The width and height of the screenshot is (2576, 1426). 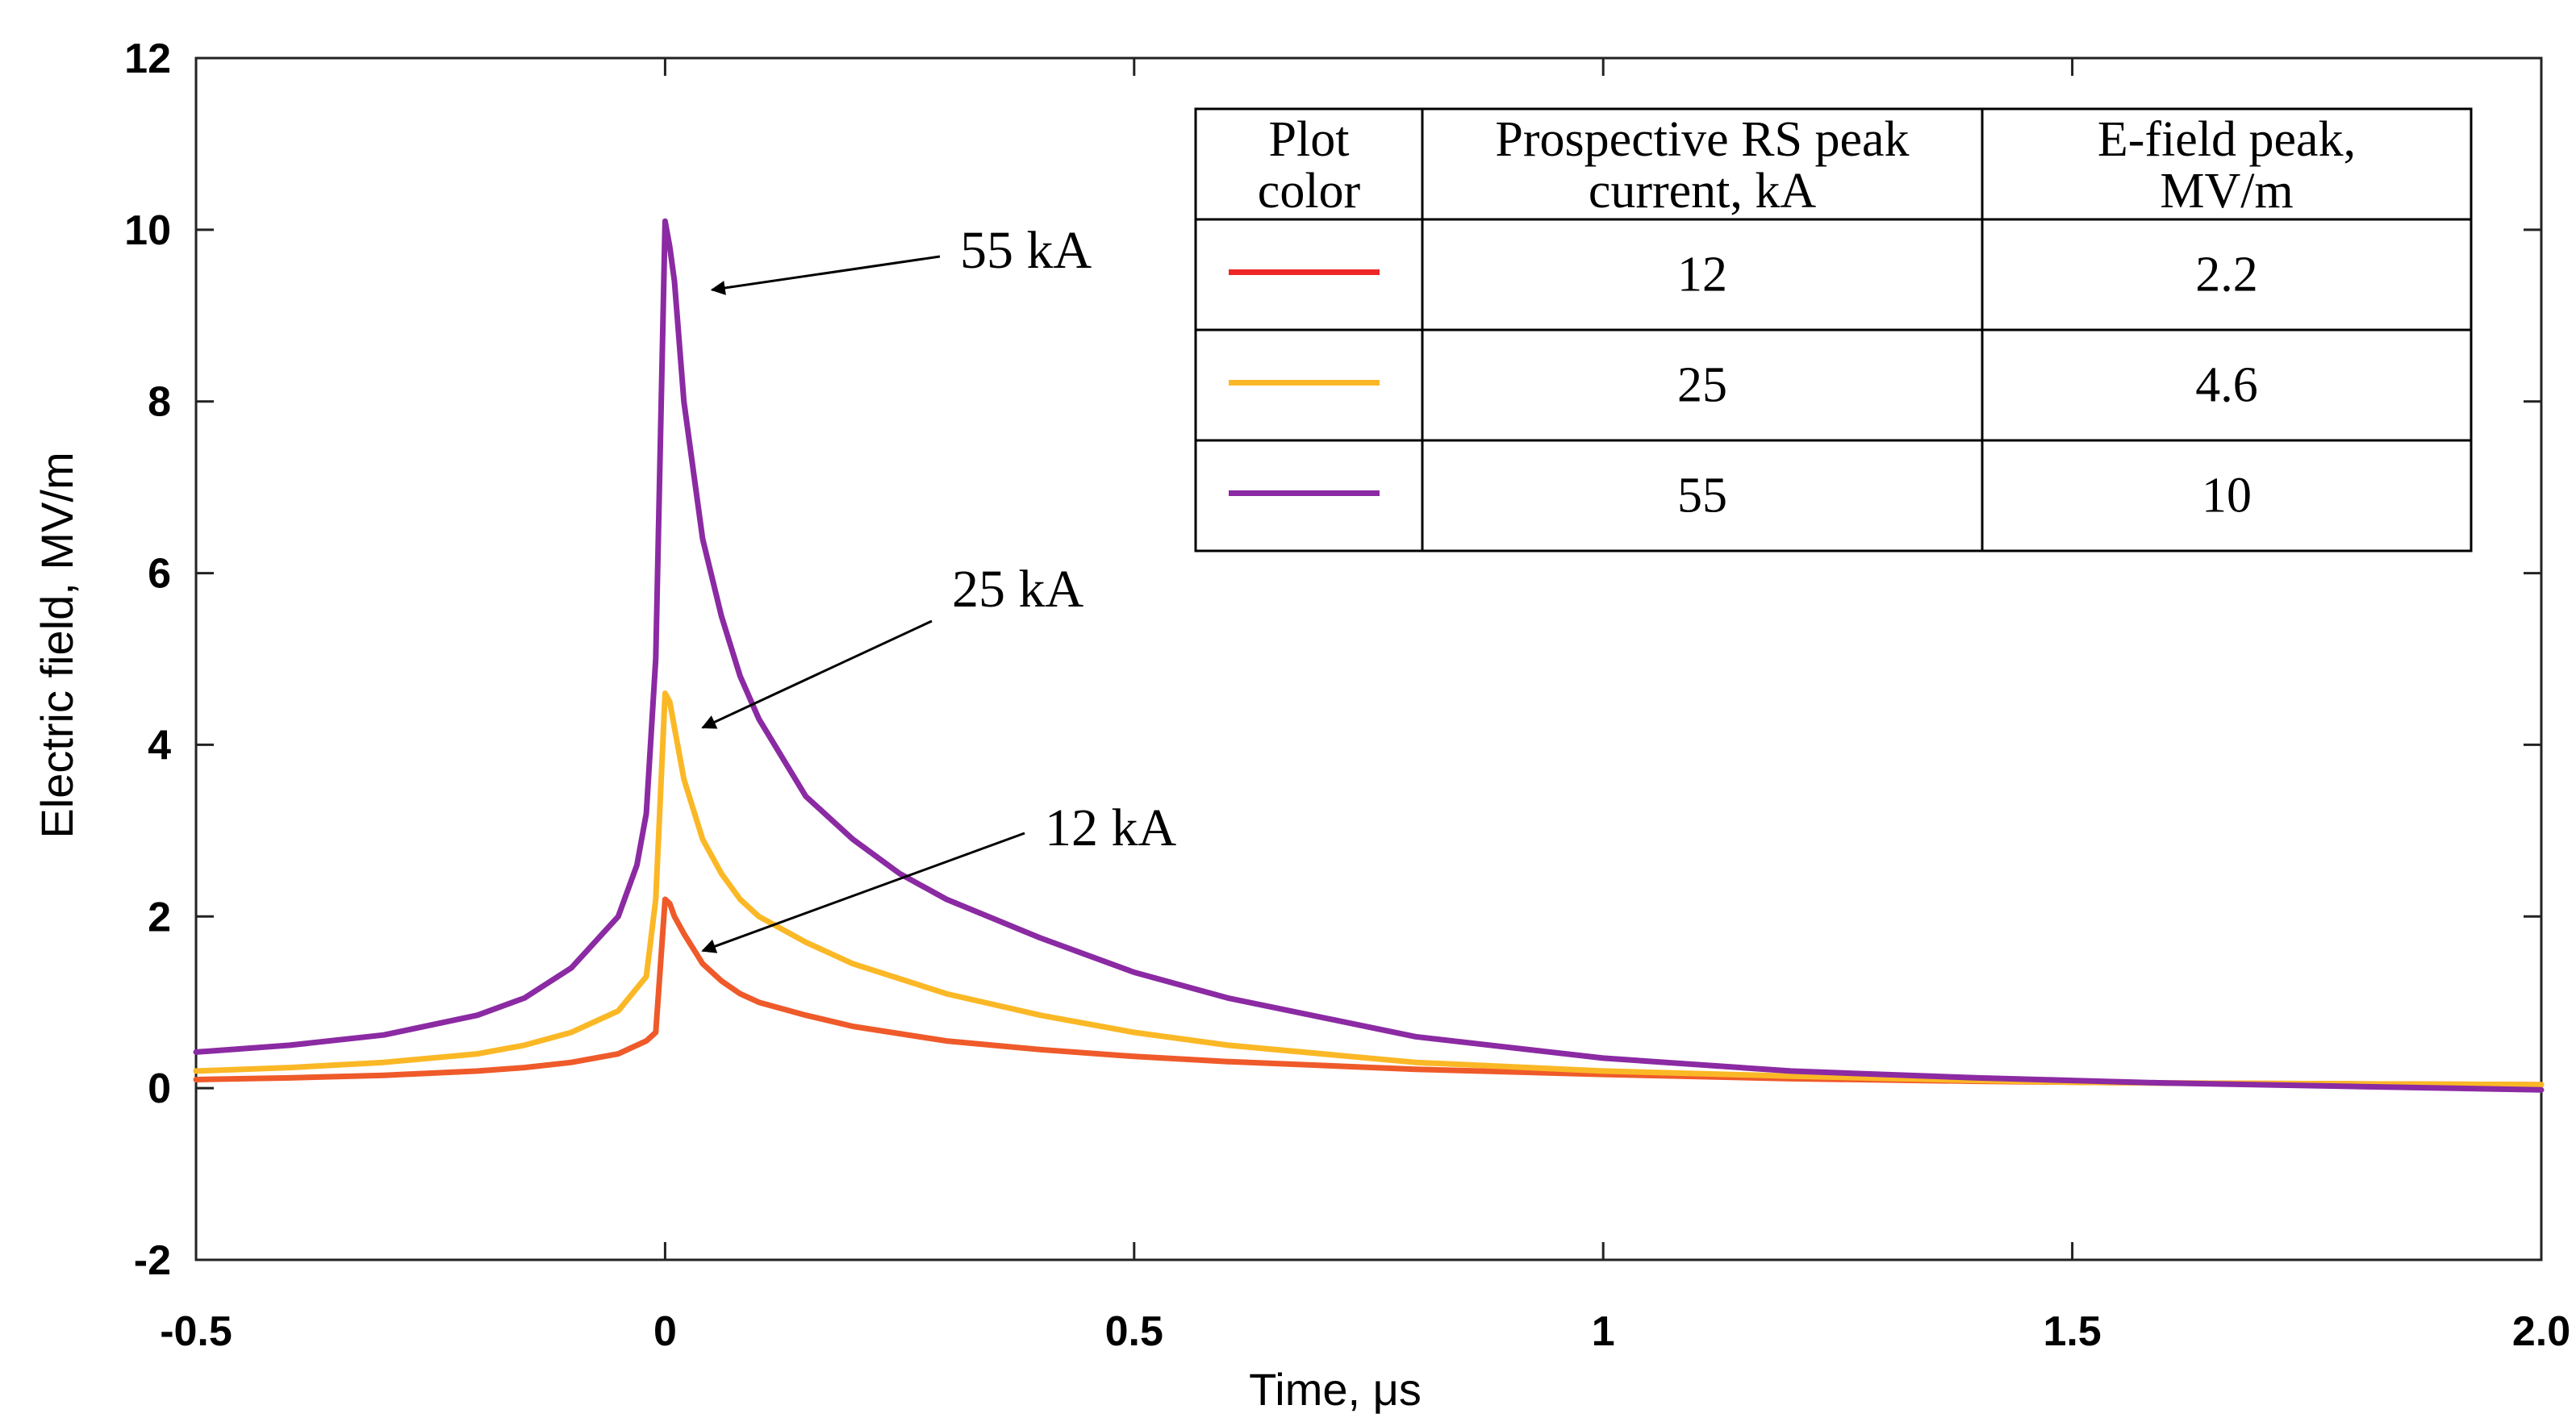 I want to click on legend-header: Plot color, so click(x=1309, y=166).